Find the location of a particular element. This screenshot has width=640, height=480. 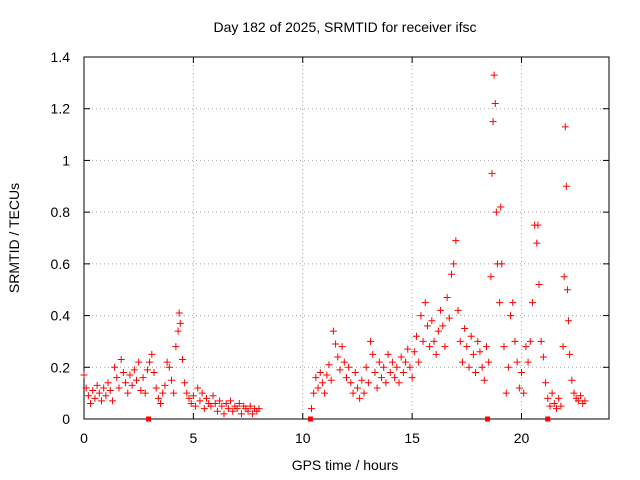

y-tick-label: 0 is located at coordinates (66, 419).